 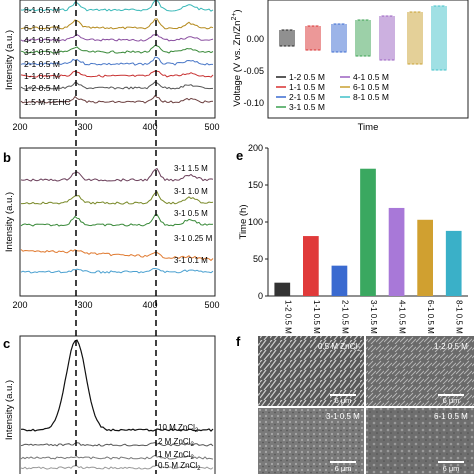 What do you see at coordinates (234, 17) in the screenshot?
I see `panel-d-ylabel-sup: 2+` at bounding box center [234, 17].